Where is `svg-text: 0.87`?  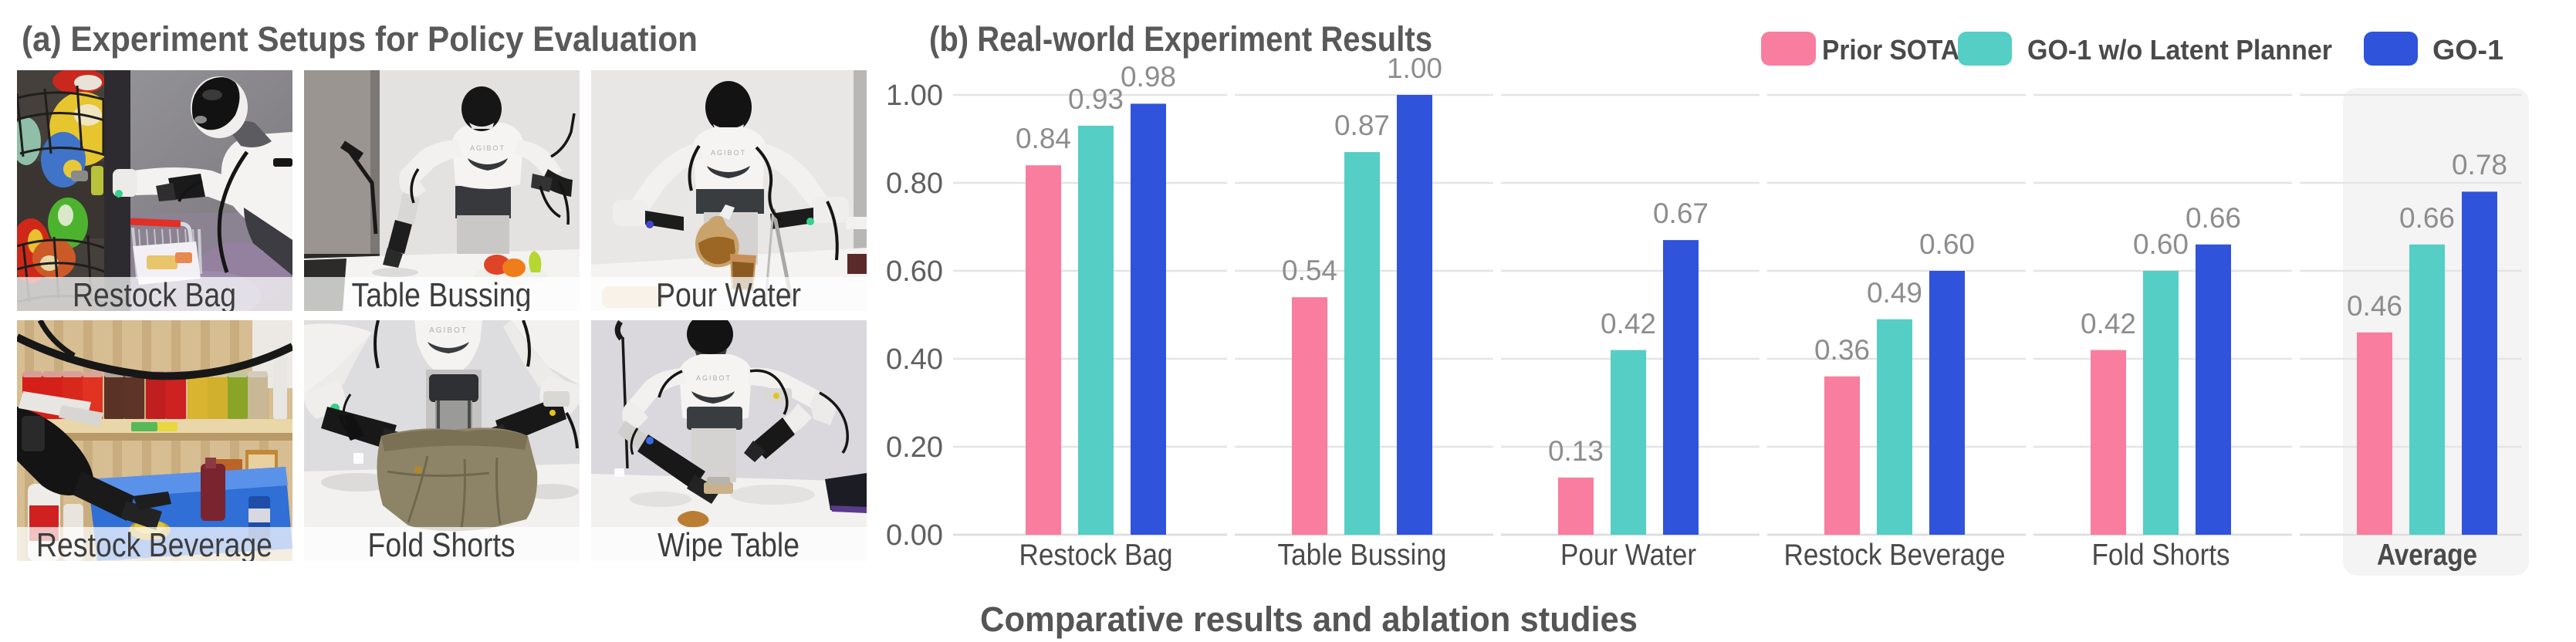 svg-text: 0.87 is located at coordinates (1362, 125).